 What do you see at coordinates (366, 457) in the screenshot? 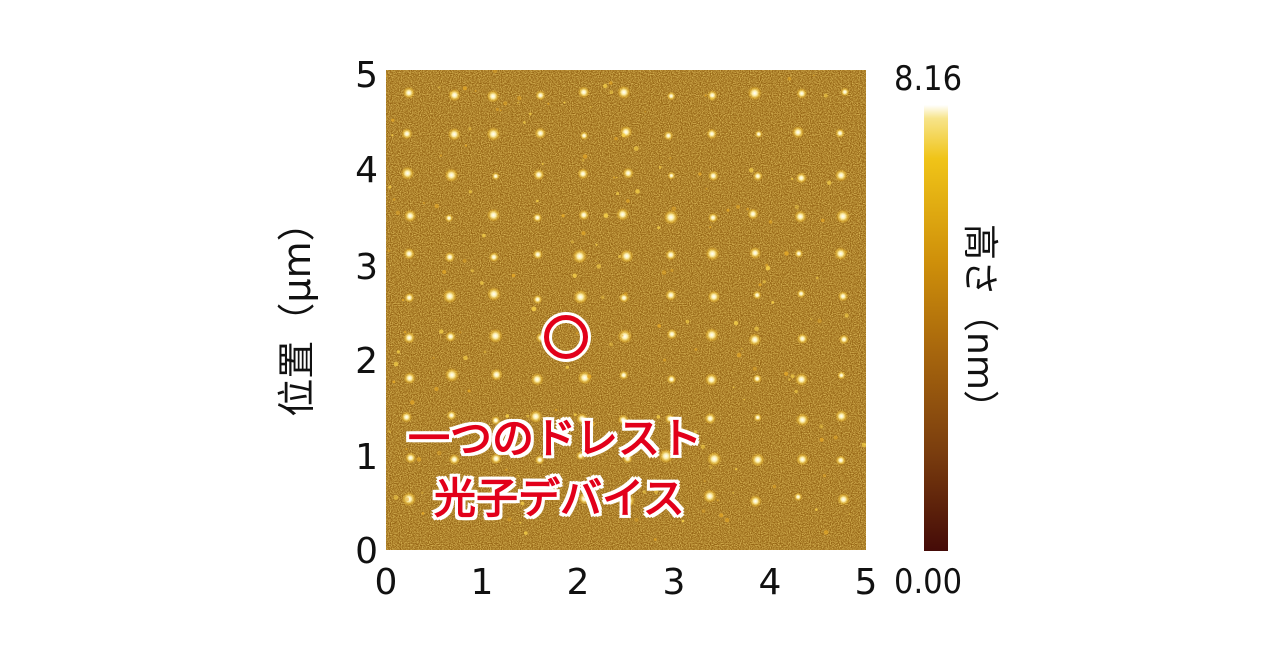
I see `y-tick-1: 1` at bounding box center [366, 457].